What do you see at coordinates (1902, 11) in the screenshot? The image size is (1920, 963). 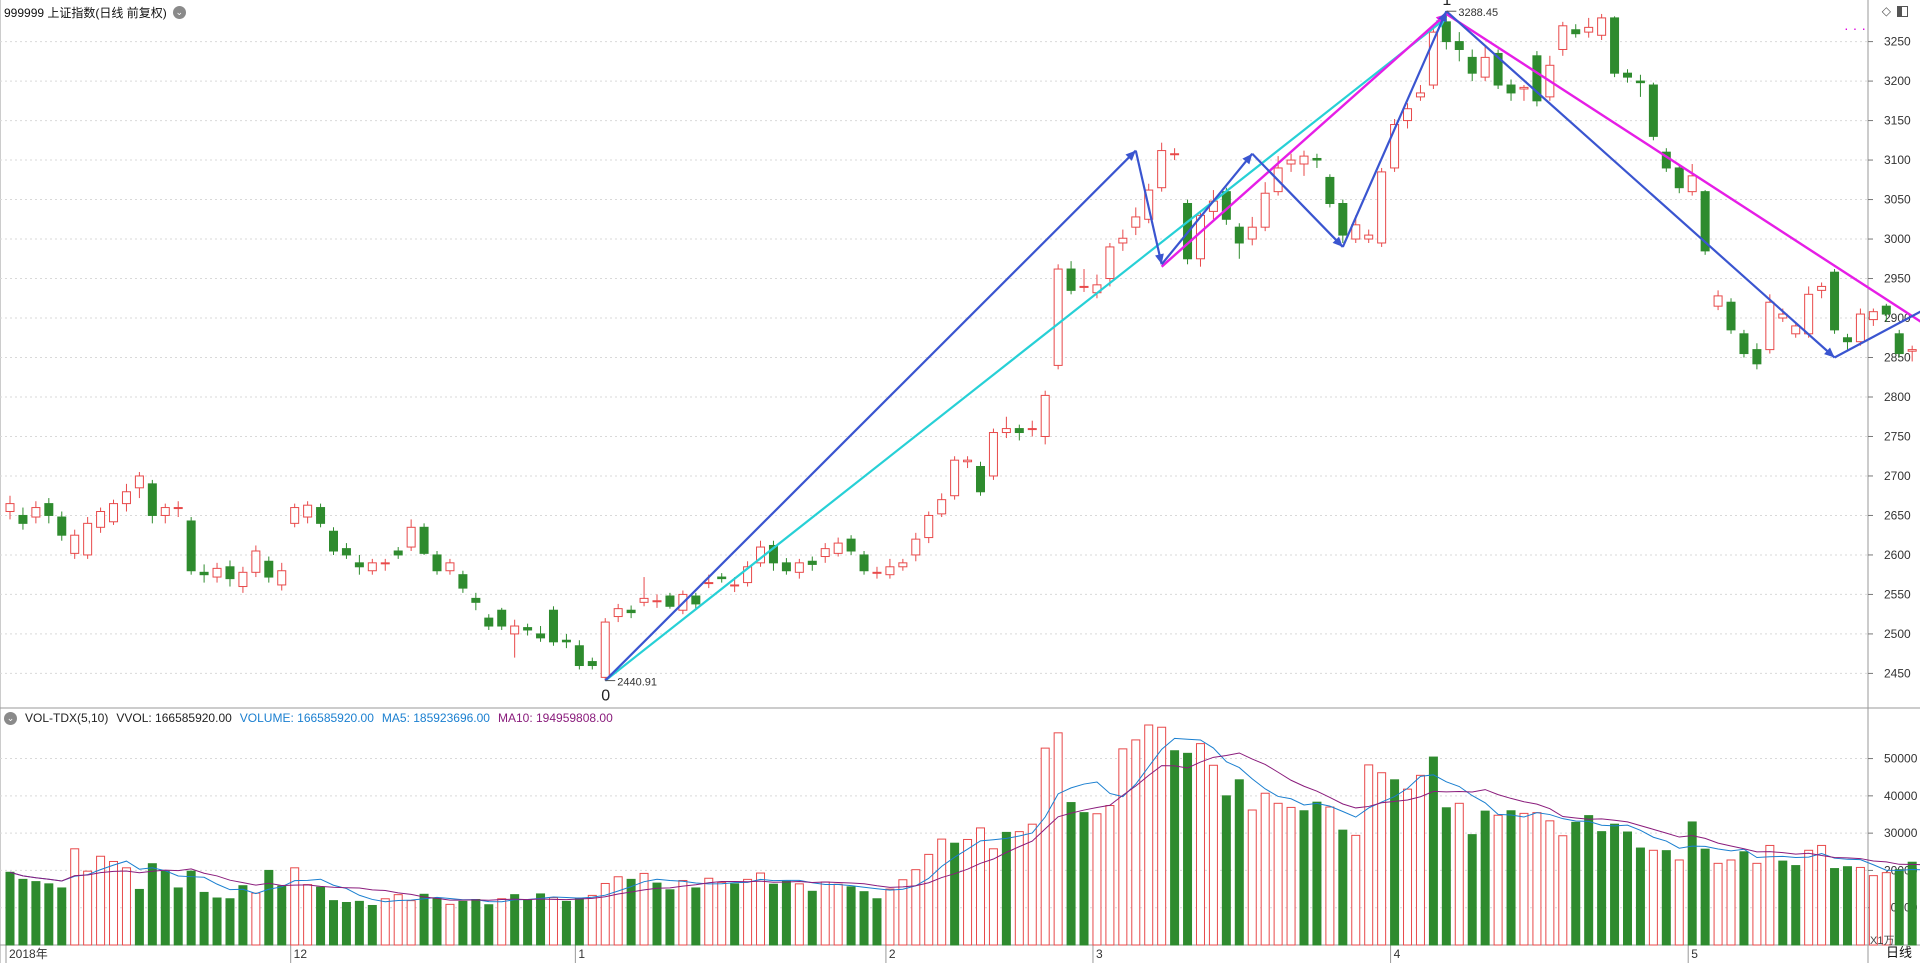 I see `panel-toggle-icon` at bounding box center [1902, 11].